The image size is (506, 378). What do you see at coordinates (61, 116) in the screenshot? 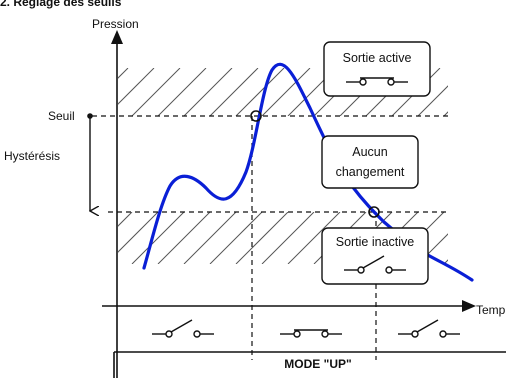
I see `threshold-label: Seuil` at bounding box center [61, 116].